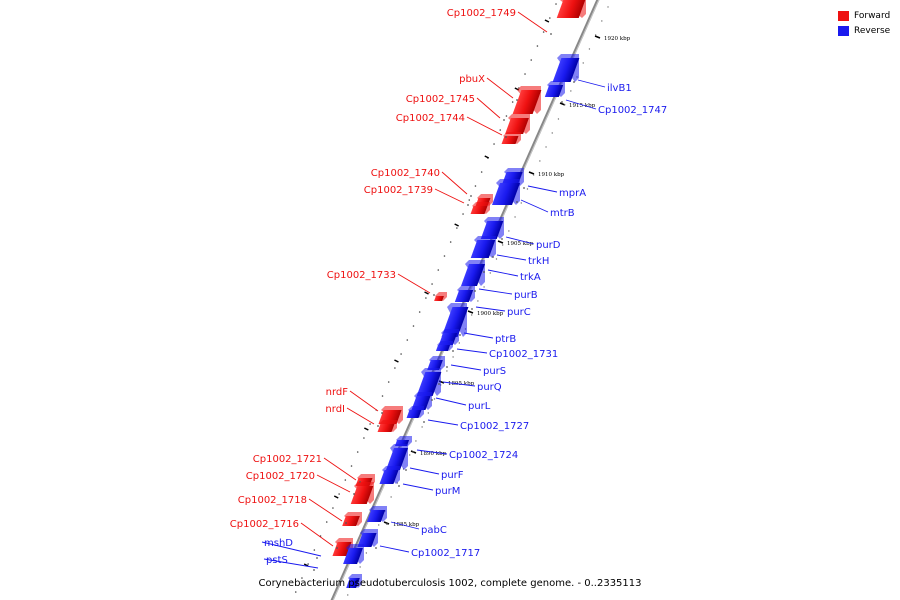 The height and width of the screenshot is (600, 900). I want to click on gene-label: mshD, so click(278, 543).